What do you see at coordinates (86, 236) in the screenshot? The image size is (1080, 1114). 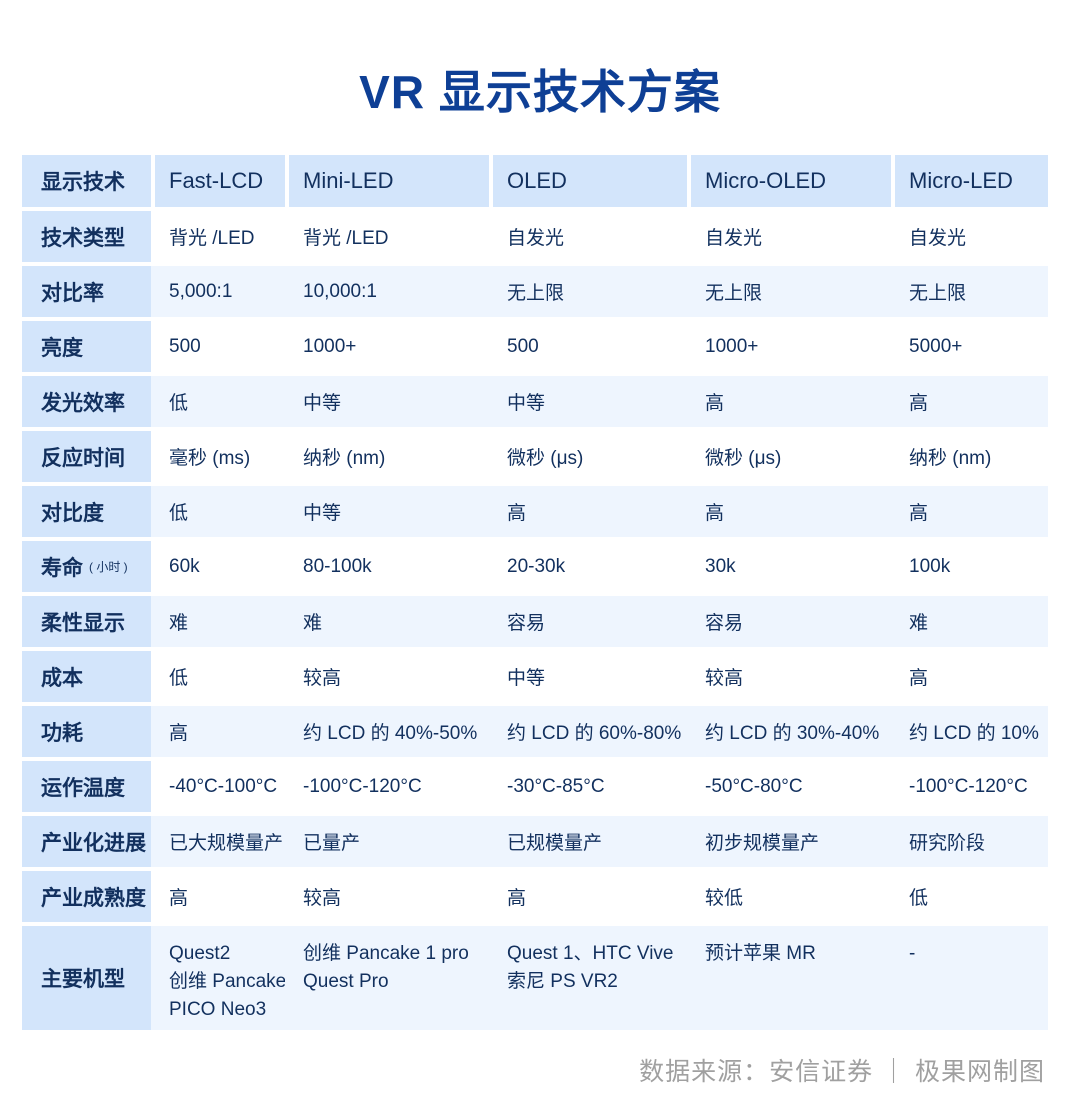 I see `row-label: 技术类型` at bounding box center [86, 236].